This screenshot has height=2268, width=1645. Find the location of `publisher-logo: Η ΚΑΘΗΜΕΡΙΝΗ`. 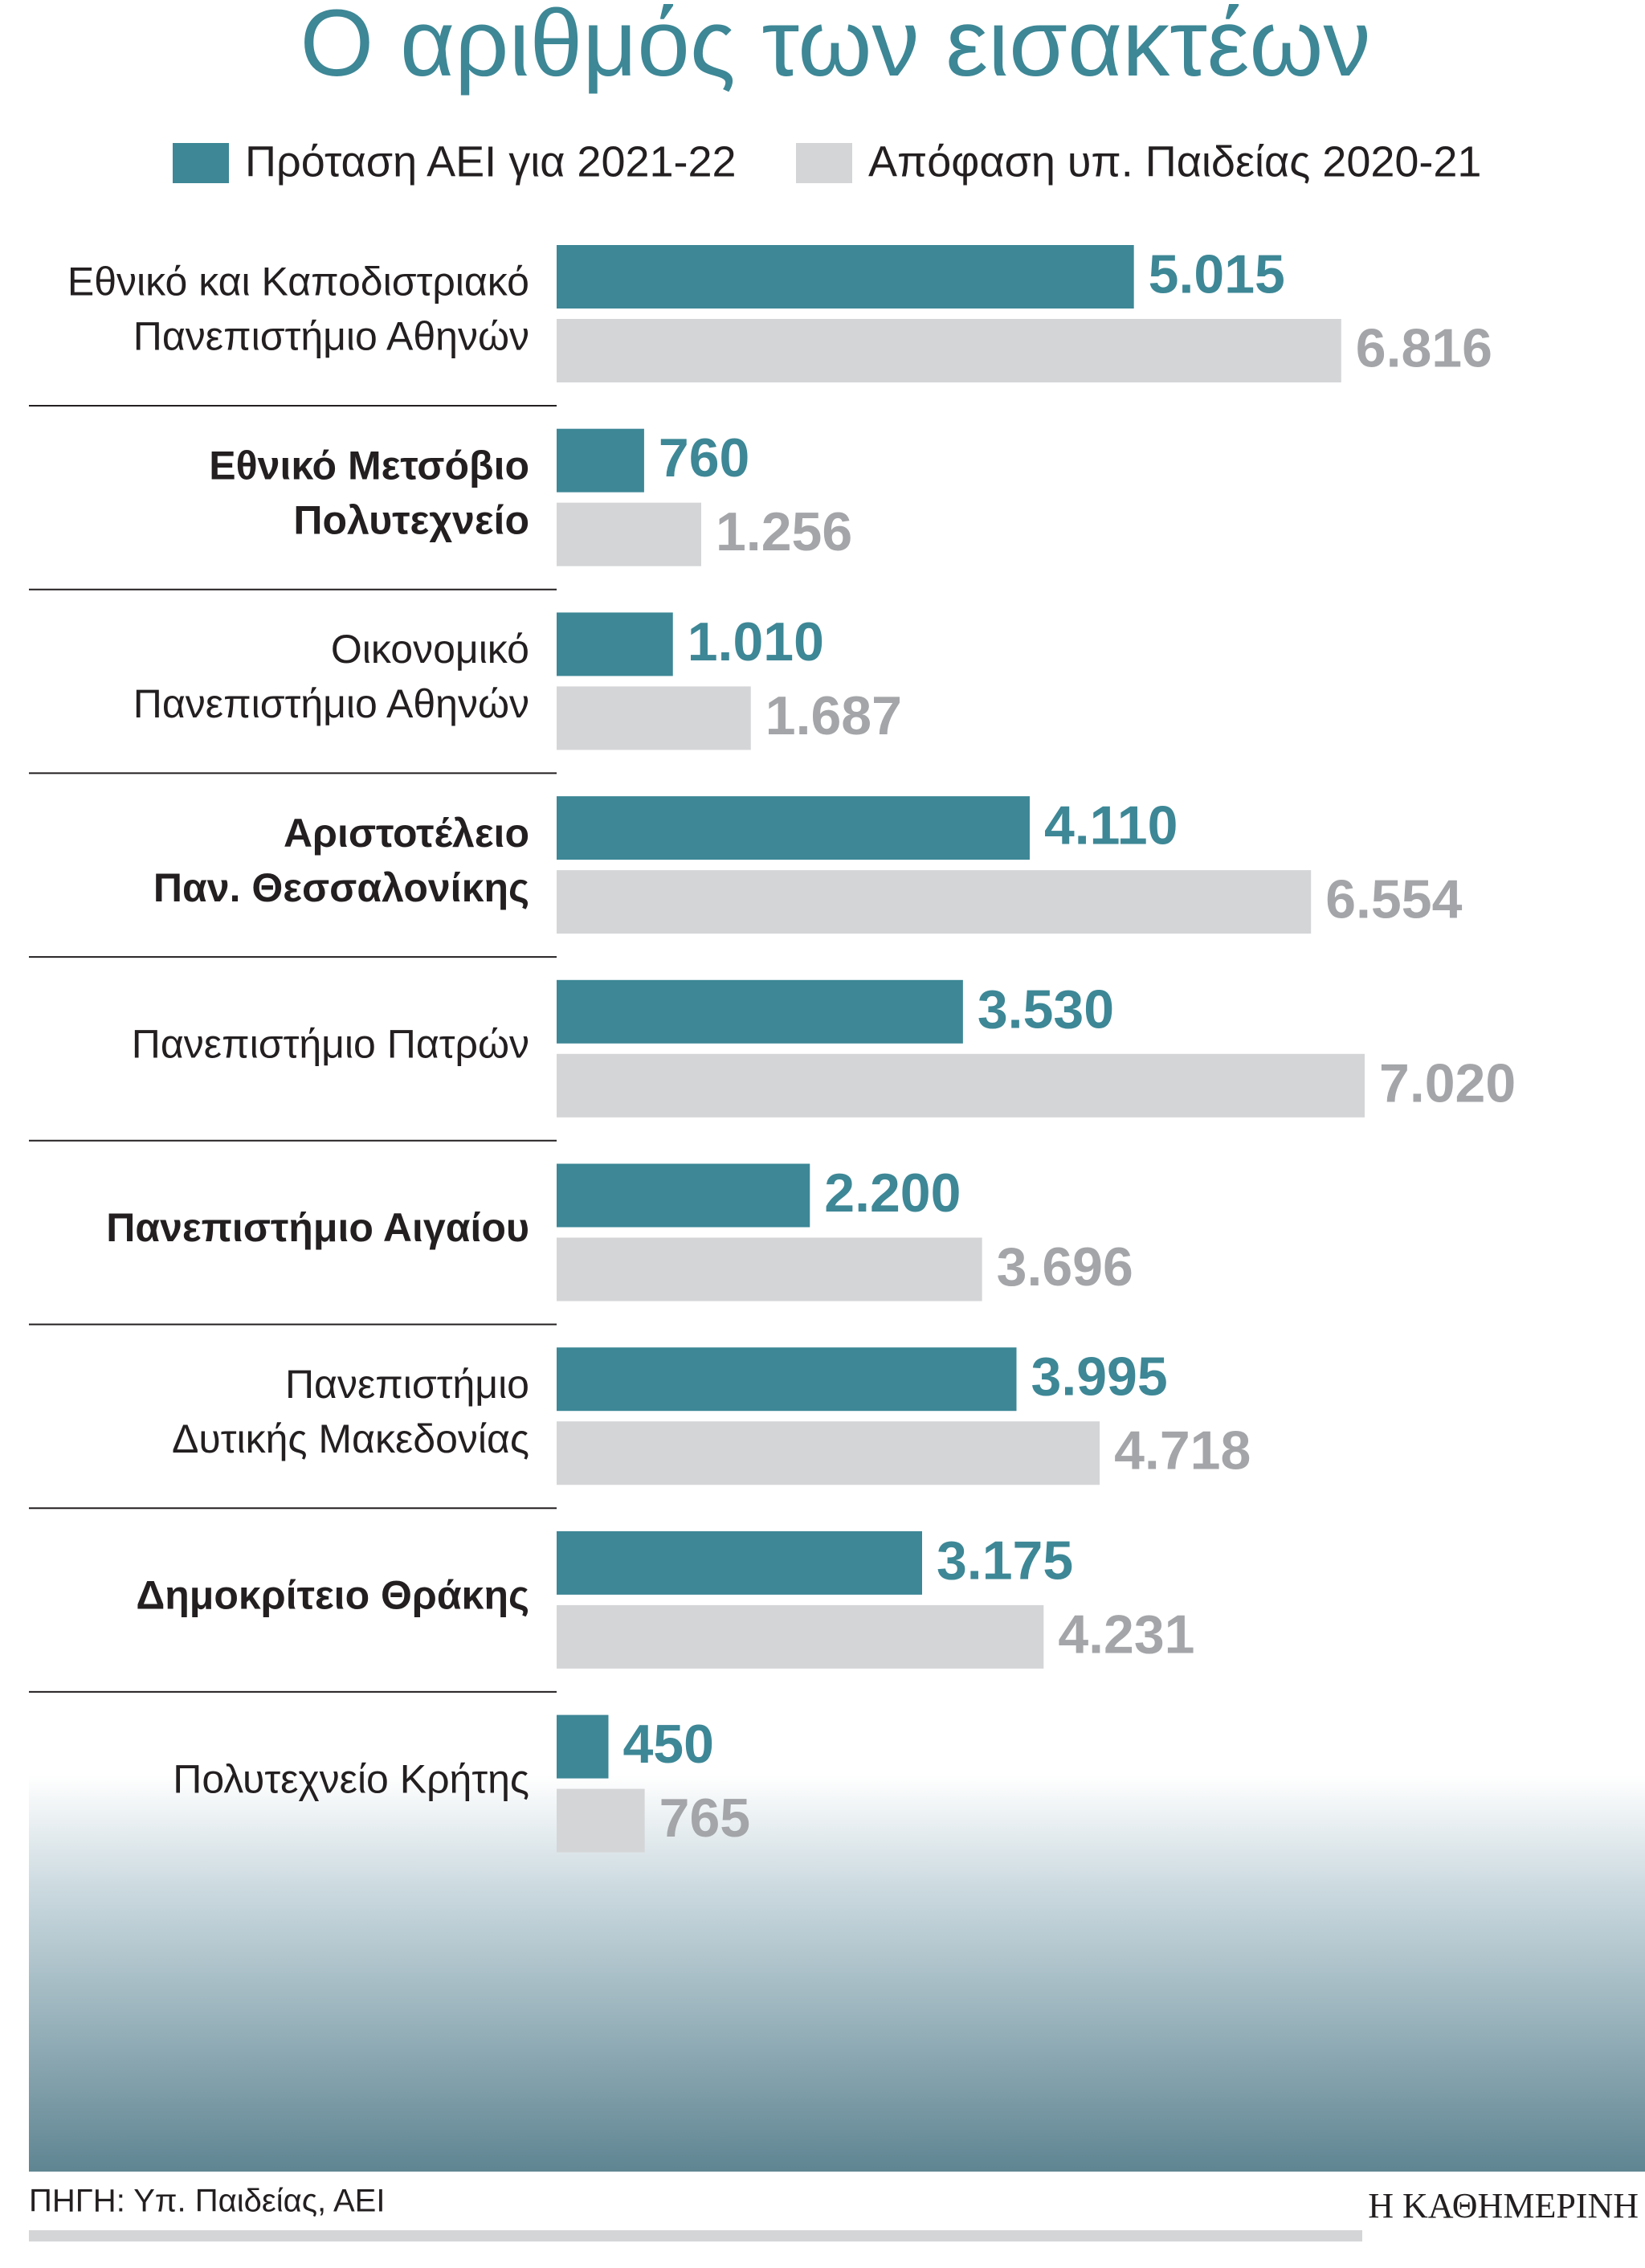

publisher-logo: Η ΚΑΘΗΜΕΡΙΝΗ is located at coordinates (1504, 2205).